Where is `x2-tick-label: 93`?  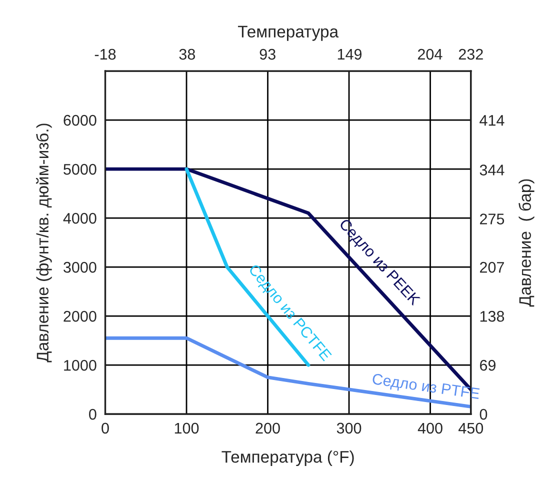 x2-tick-label: 93 is located at coordinates (268, 54).